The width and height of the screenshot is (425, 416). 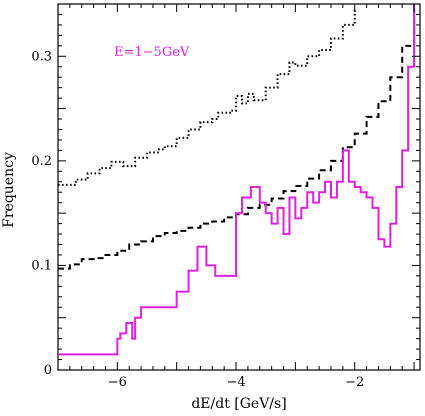 What do you see at coordinates (48, 370) in the screenshot?
I see `y-tick-label: 0` at bounding box center [48, 370].